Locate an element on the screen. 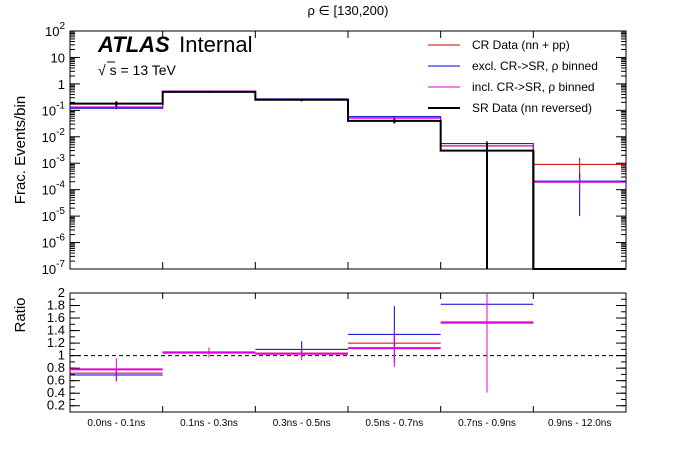  ratio-series-group is located at coordinates (302, 343).